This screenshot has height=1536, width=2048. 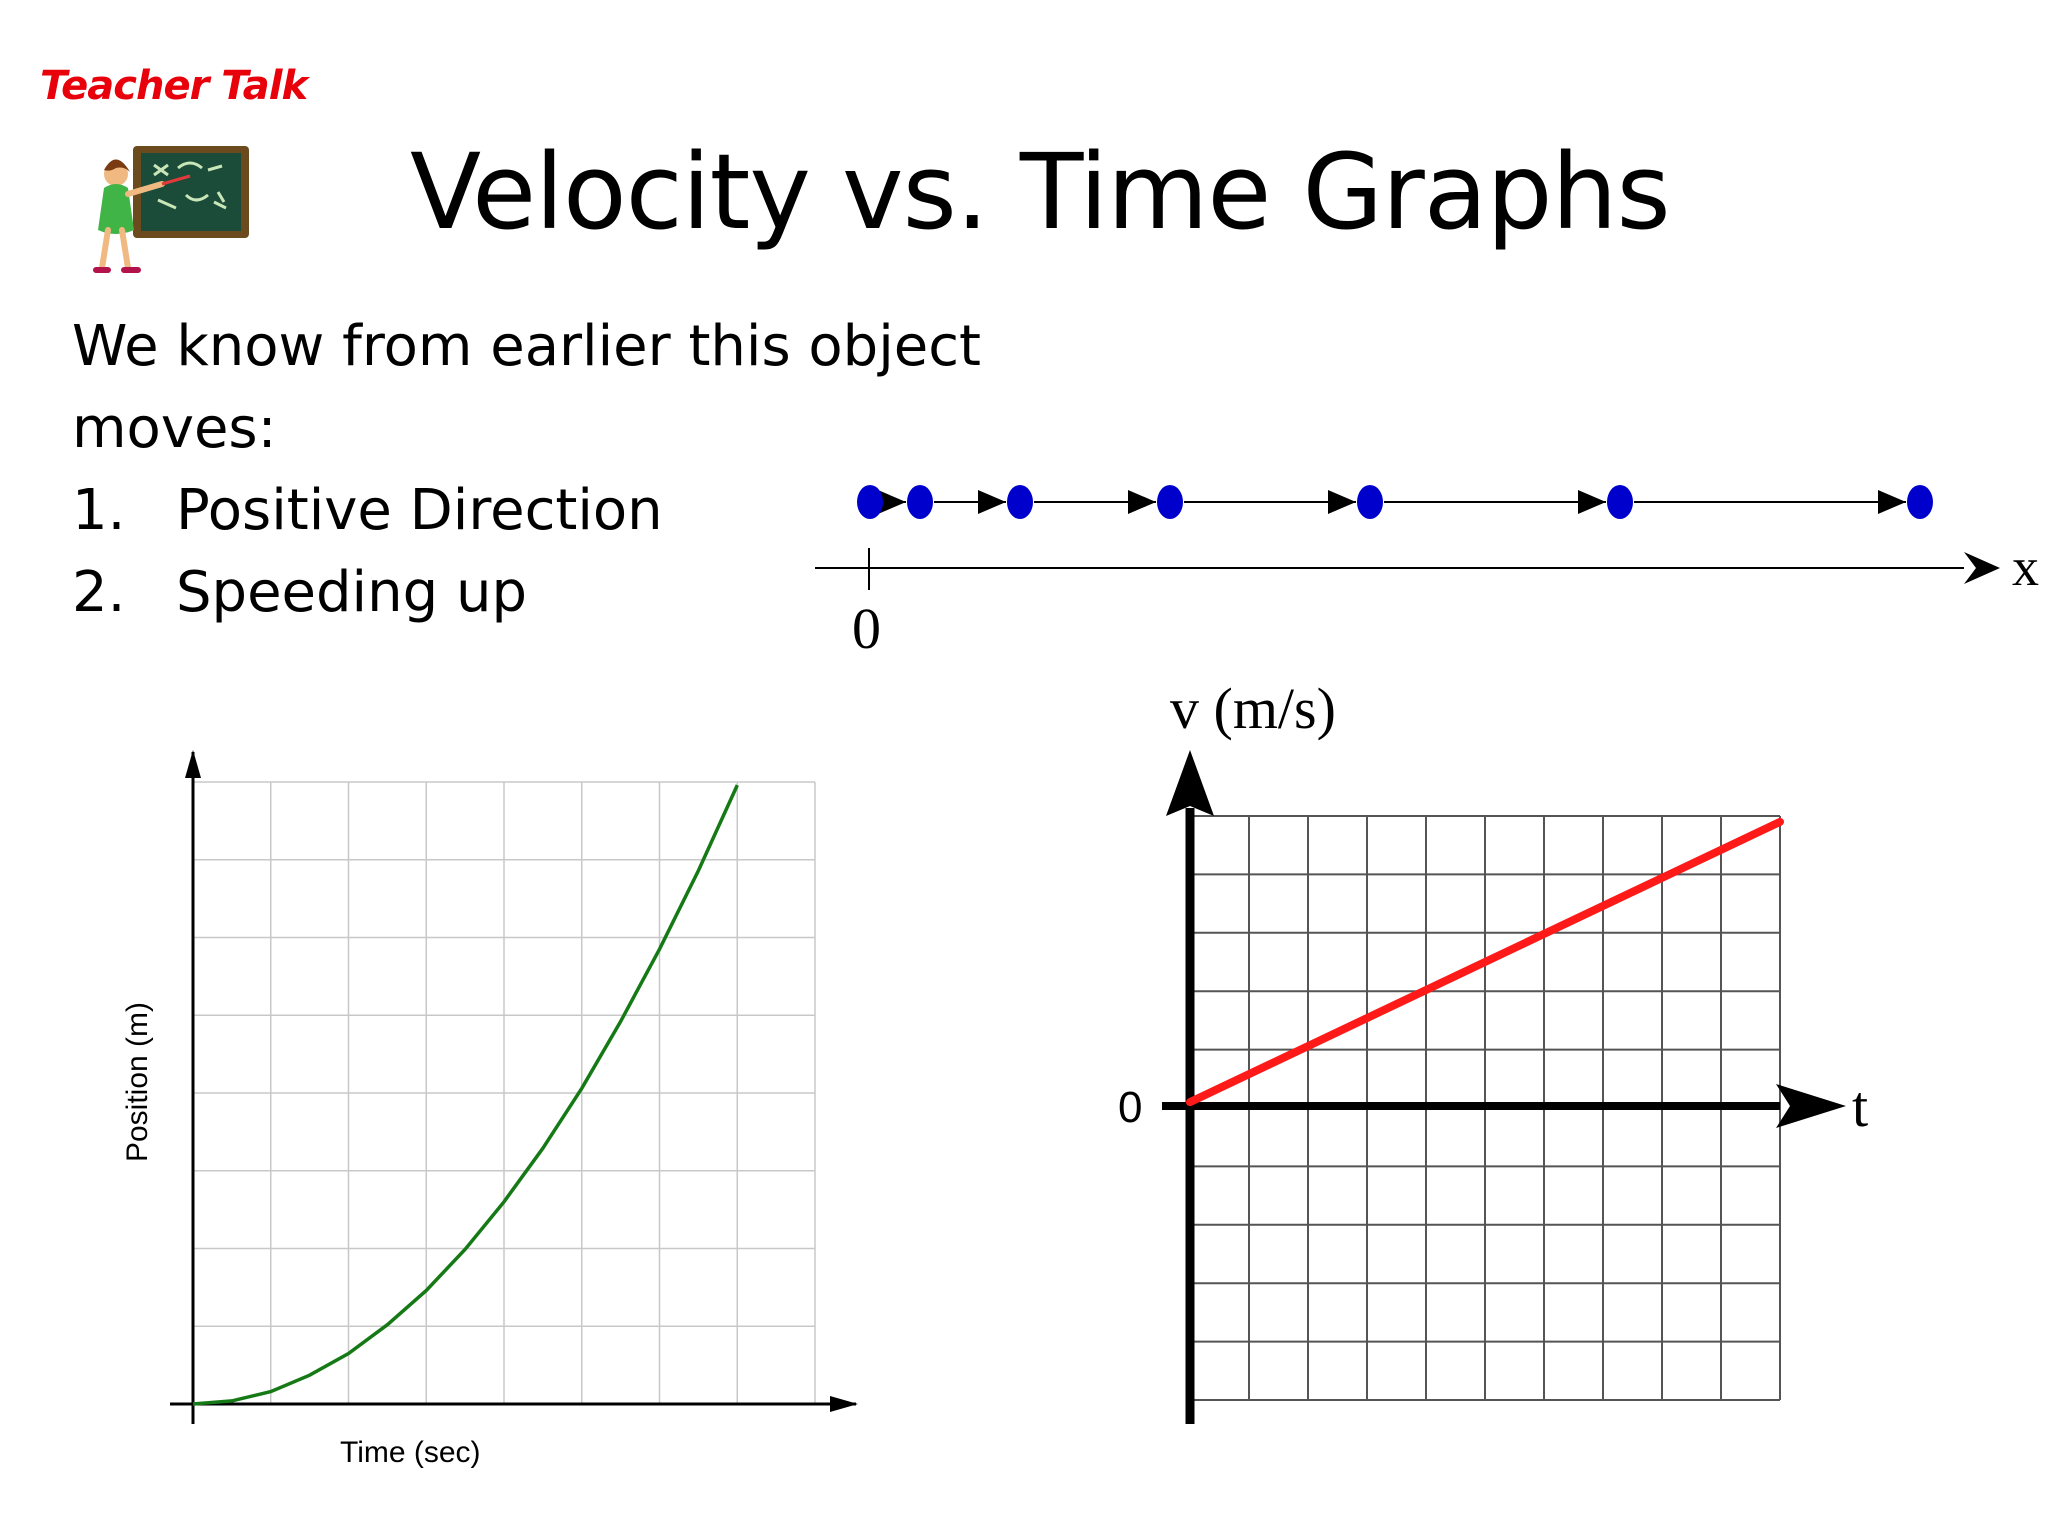 What do you see at coordinates (171, 209) in the screenshot?
I see `teacher-chalkboard-icon` at bounding box center [171, 209].